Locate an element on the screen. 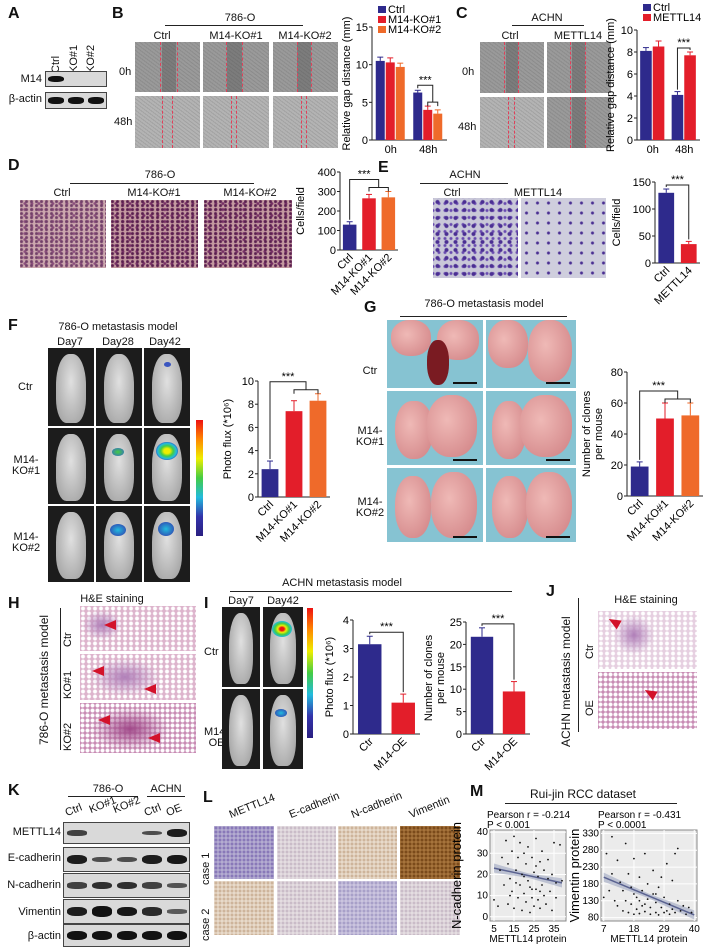  y-tick-label: 8 is located at coordinates (251, 405).